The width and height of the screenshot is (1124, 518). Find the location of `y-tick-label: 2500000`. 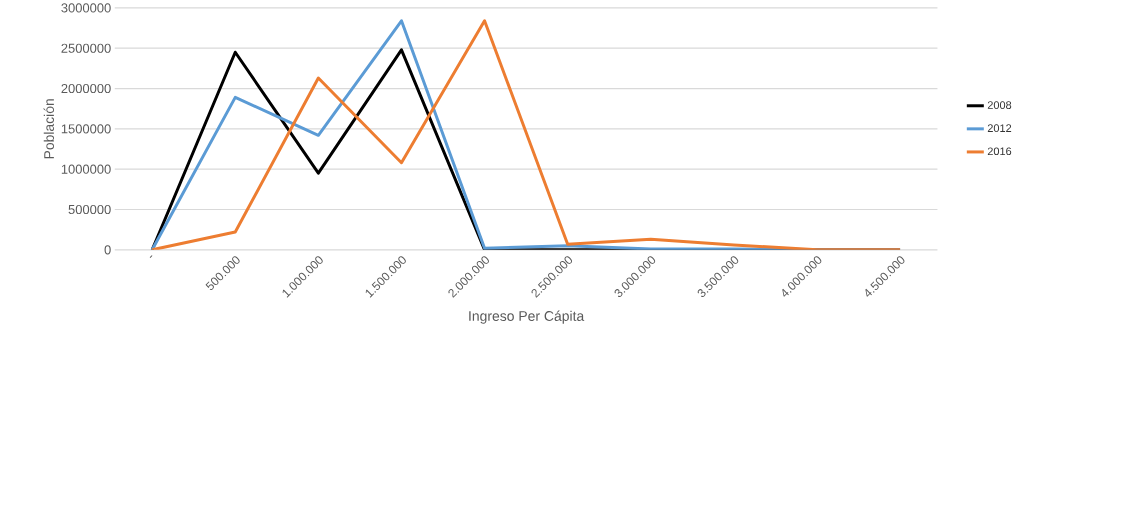

y-tick-label: 2500000 is located at coordinates (86, 48).